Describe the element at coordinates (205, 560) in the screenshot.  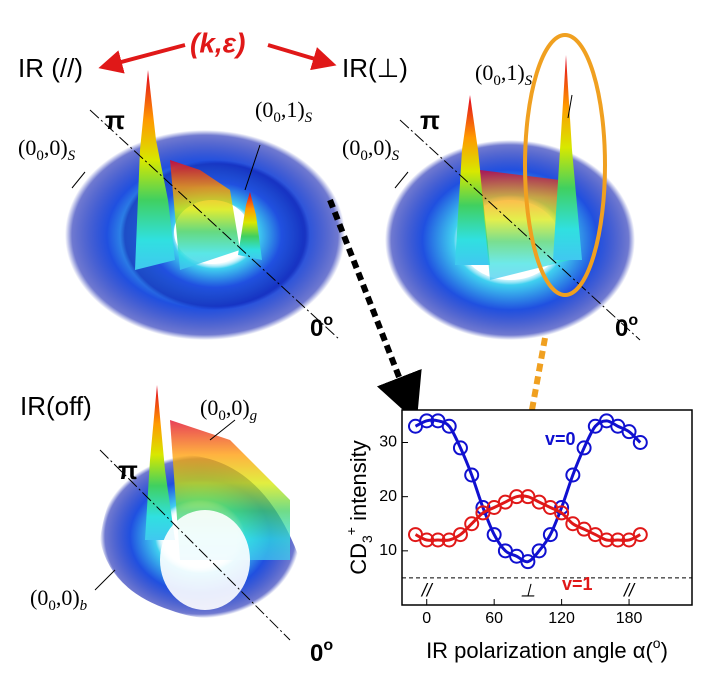
I see `hole` at that location.